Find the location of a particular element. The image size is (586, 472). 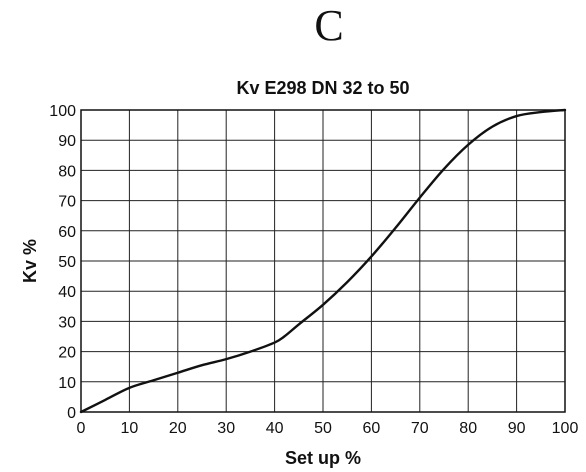

x-tick-label: 70 is located at coordinates (420, 428).